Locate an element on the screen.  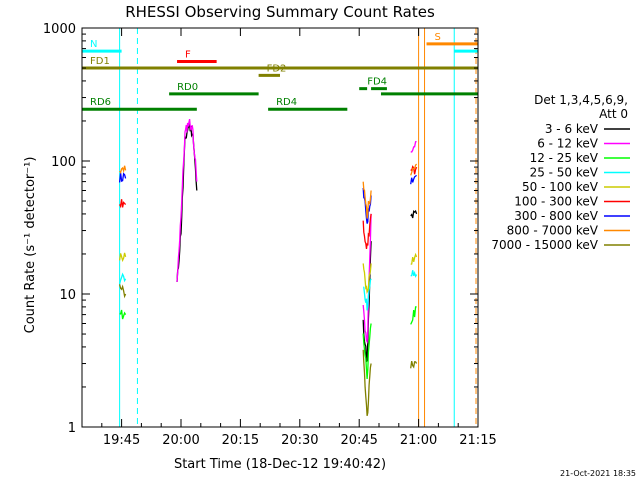
legend-header-detectors: Det 1,3,4,5,6,9, is located at coordinates (581, 100).